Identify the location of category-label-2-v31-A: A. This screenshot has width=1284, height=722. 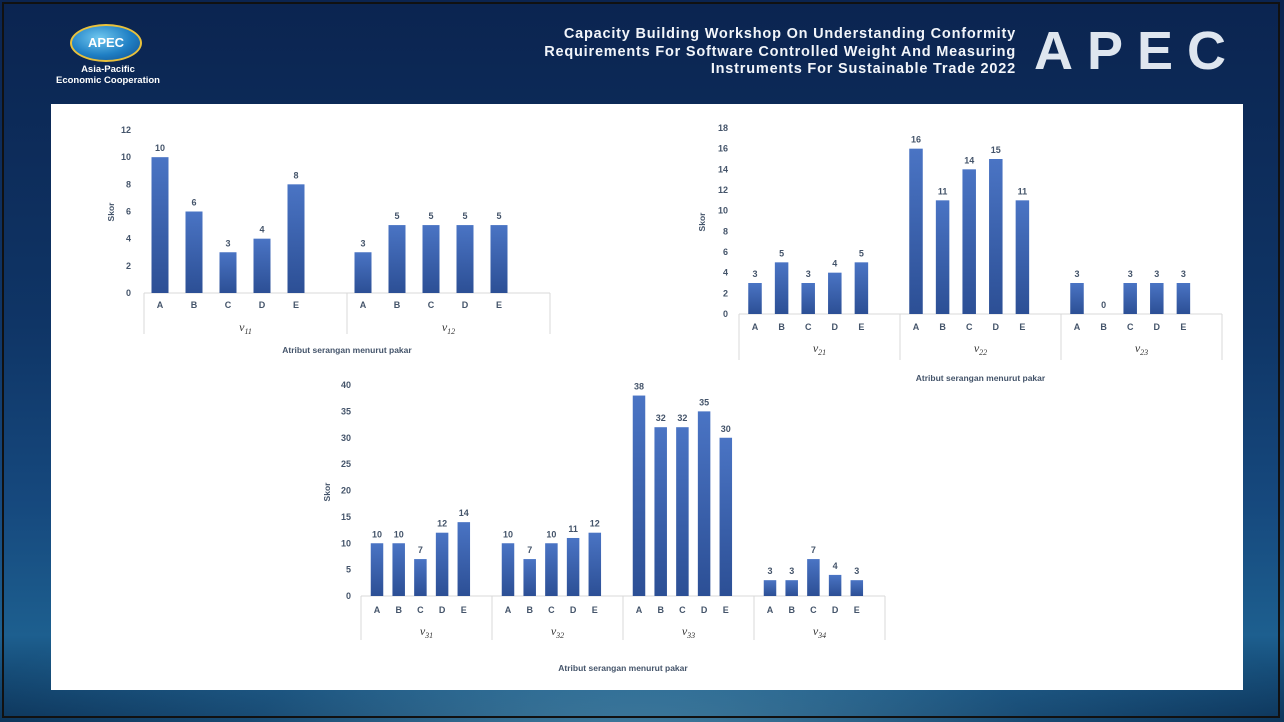
(377, 610).